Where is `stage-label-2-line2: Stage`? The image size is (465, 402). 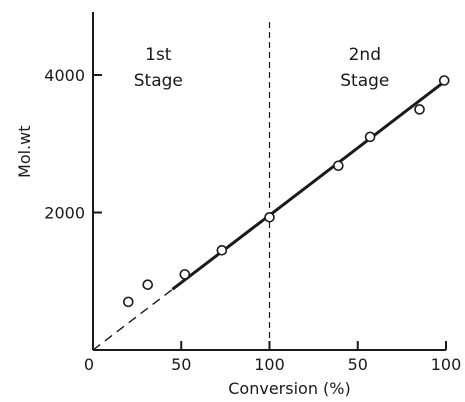
stage-label-2-line2: Stage is located at coordinates (364, 81).